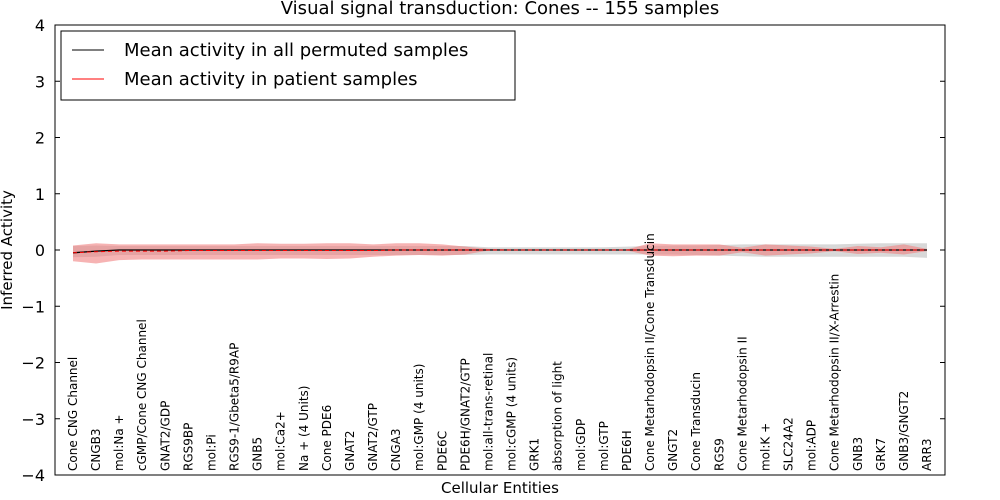 The image size is (1000, 500). I want to click on x-category-label: GRK7, so click(881, 454).